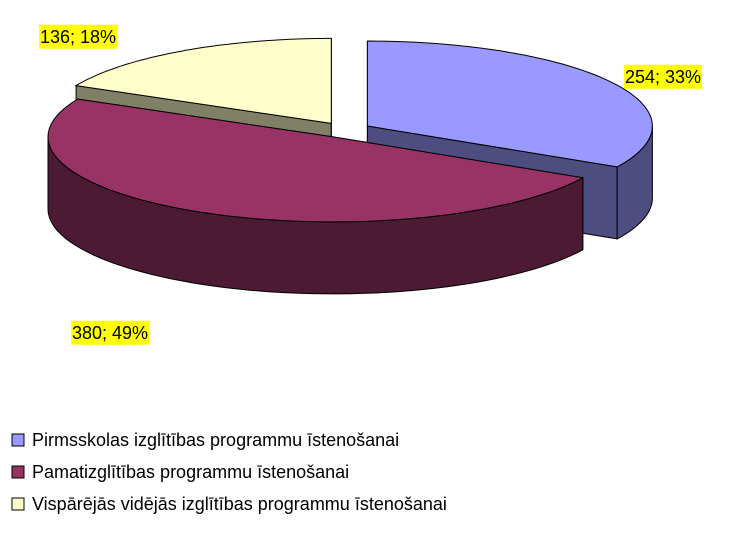 The image size is (738, 533). I want to click on legend-label: Pamatizglītības programmu īstenošanai, so click(190, 472).